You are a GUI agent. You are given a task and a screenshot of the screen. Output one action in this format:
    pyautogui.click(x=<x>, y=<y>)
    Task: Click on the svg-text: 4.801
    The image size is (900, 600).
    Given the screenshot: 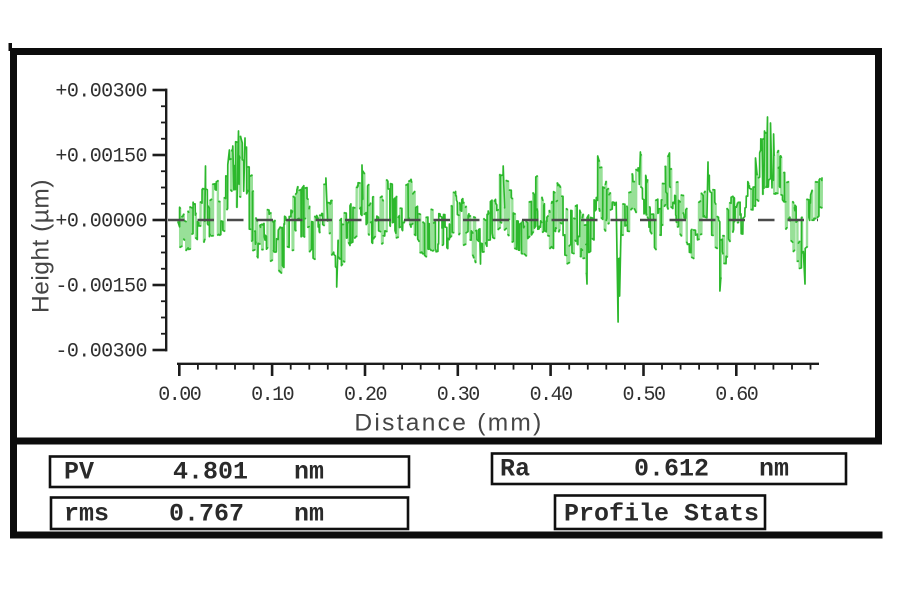 What is the action you would take?
    pyautogui.click(x=210, y=472)
    